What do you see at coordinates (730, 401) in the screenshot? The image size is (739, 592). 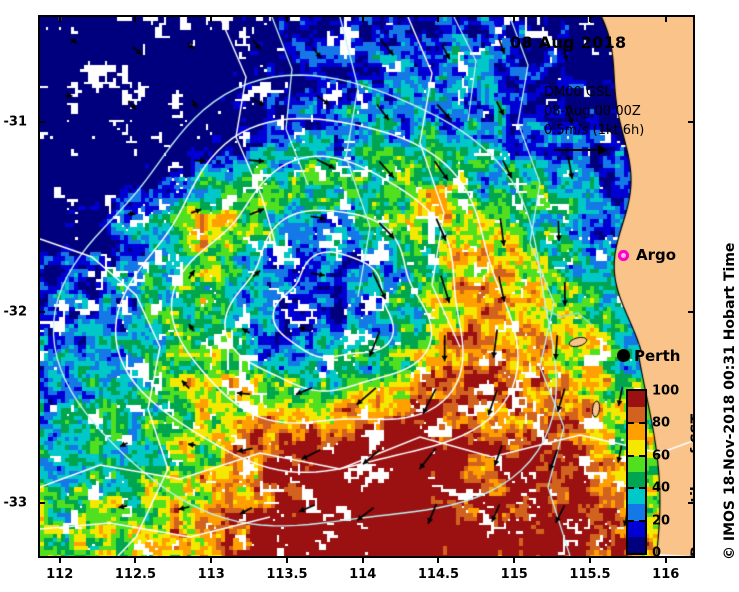 I see `imos-credit: © IMOS 18-Nov-2018 00:31 Hobart Time` at bounding box center [730, 401].